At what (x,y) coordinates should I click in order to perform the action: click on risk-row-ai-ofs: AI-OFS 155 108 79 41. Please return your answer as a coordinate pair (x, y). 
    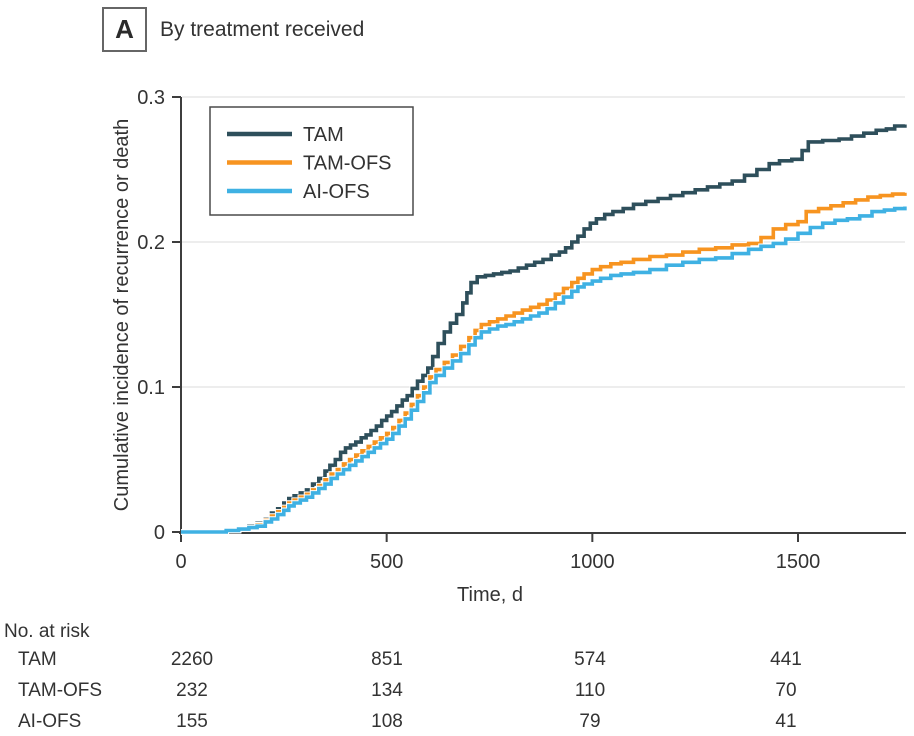
    Looking at the image, I should click on (457, 723).